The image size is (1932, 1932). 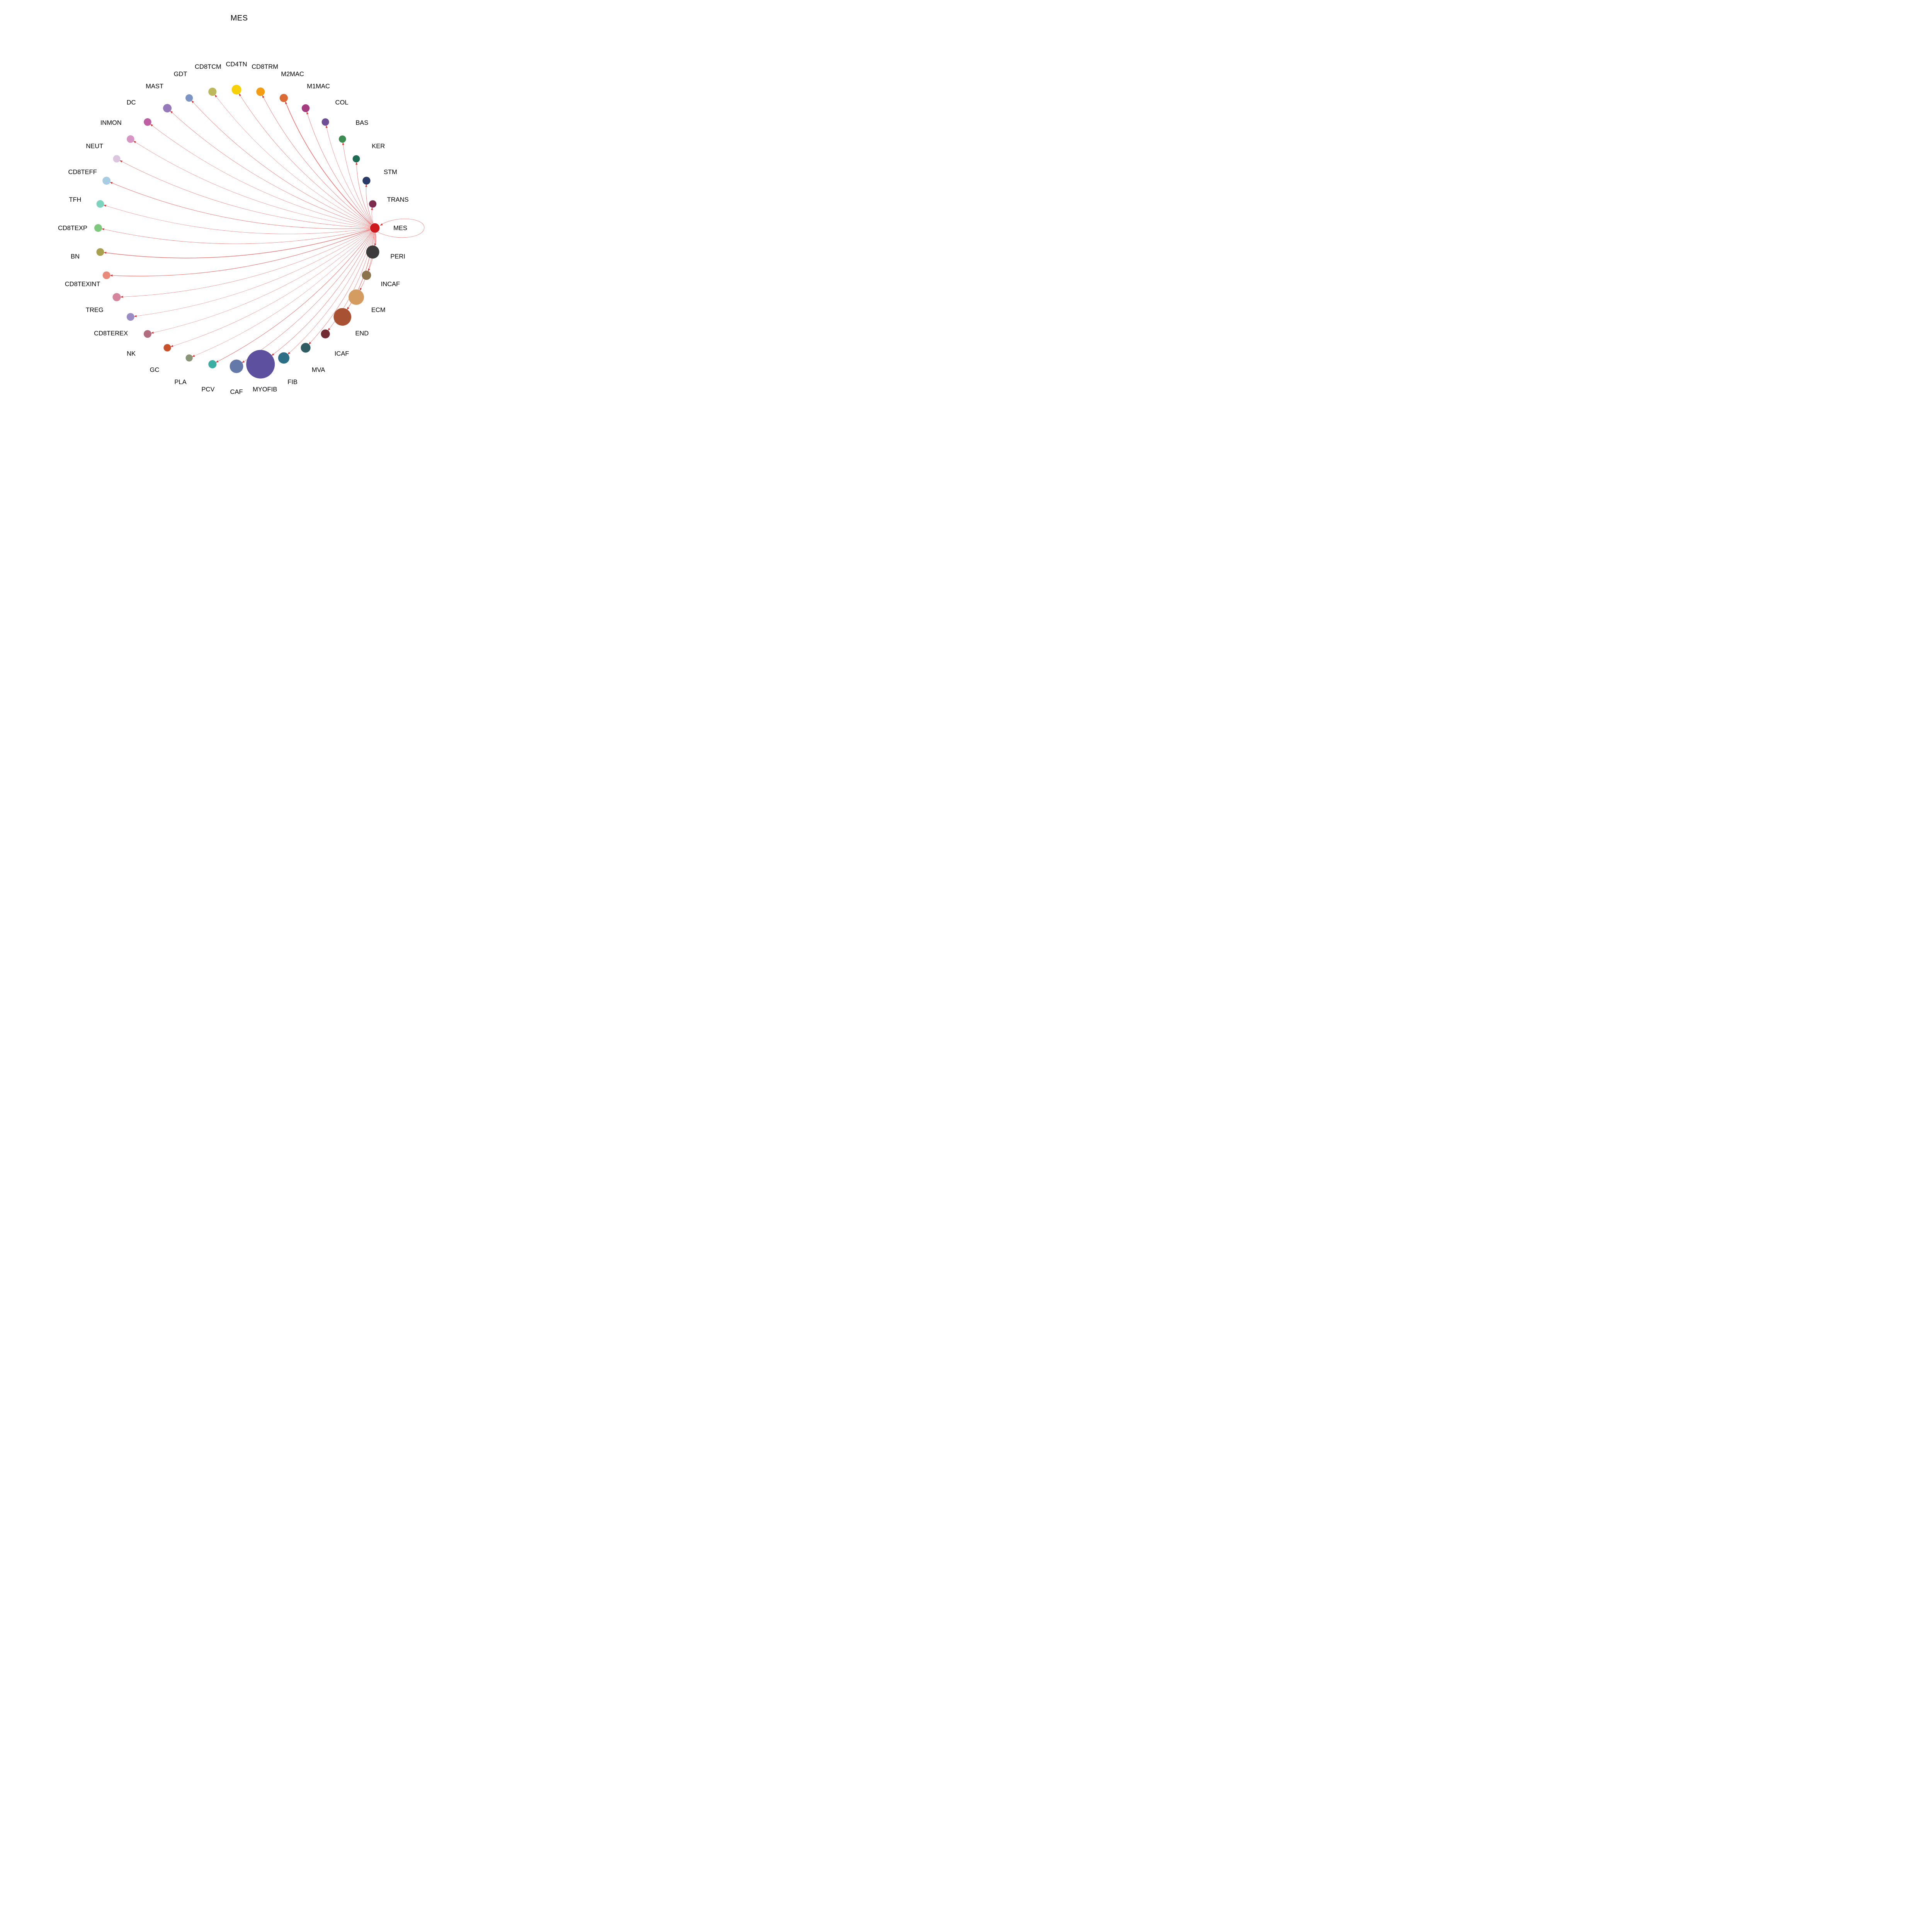 What do you see at coordinates (193, 356) in the screenshot?
I see `arrowhead-PLA` at bounding box center [193, 356].